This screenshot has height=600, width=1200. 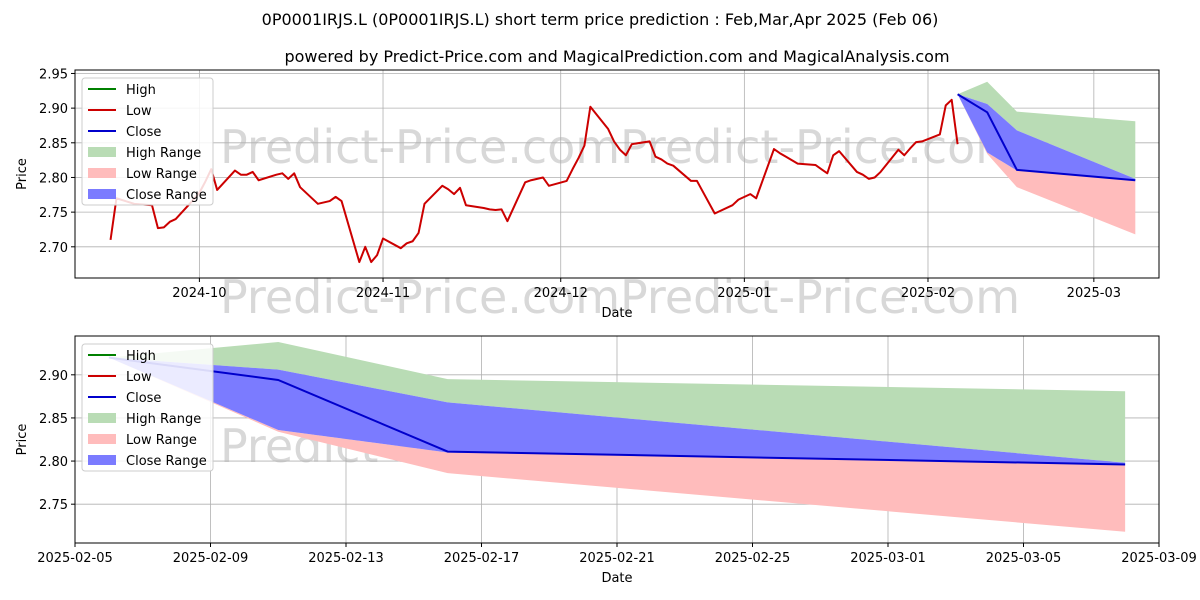 What do you see at coordinates (383, 293) in the screenshot?
I see `x-tick-label: 2024-11` at bounding box center [383, 293].